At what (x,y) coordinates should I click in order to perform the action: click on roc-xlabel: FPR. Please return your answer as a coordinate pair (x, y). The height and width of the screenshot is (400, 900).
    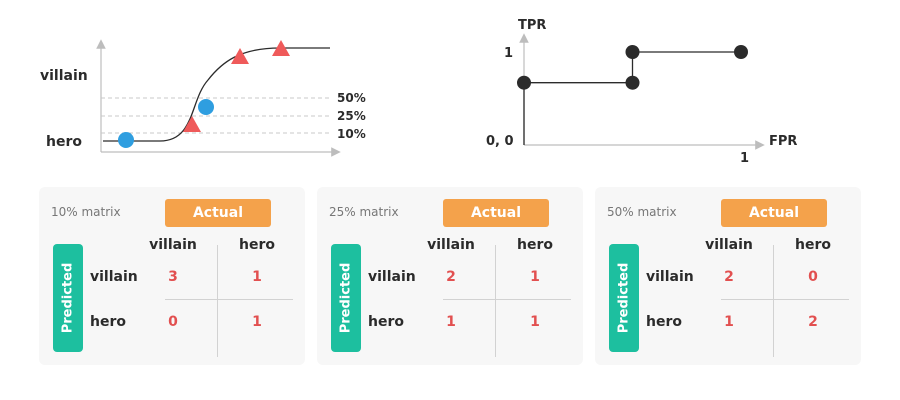
    Looking at the image, I should click on (783, 141).